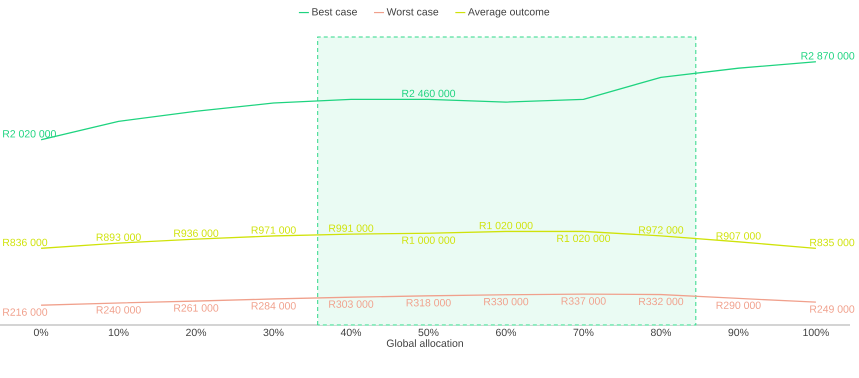  I want to click on x-tick-label: 50%, so click(428, 332).